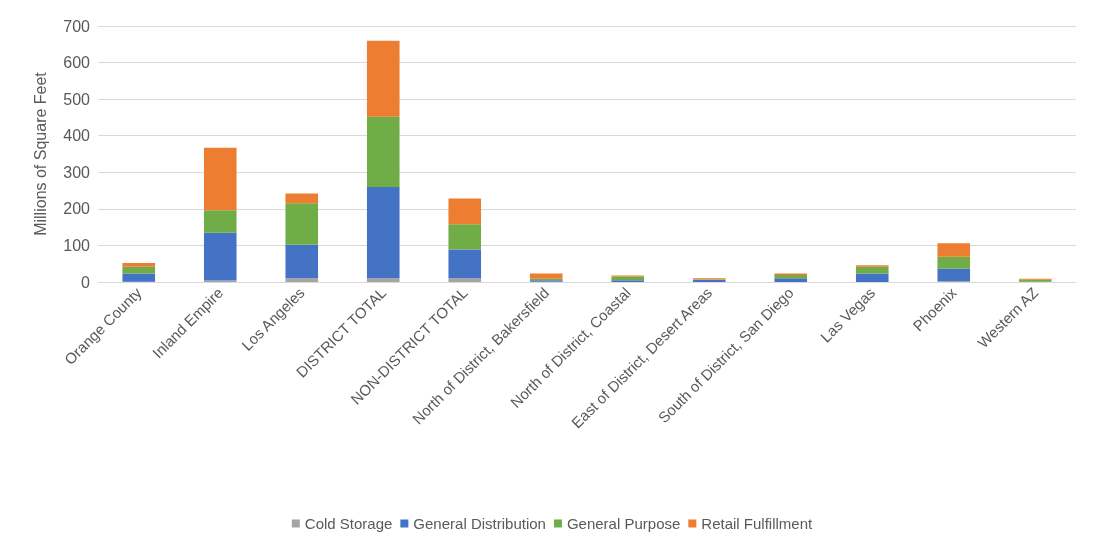  Describe the element at coordinates (77, 26) in the screenshot. I see `y-tick-label: 700` at that location.